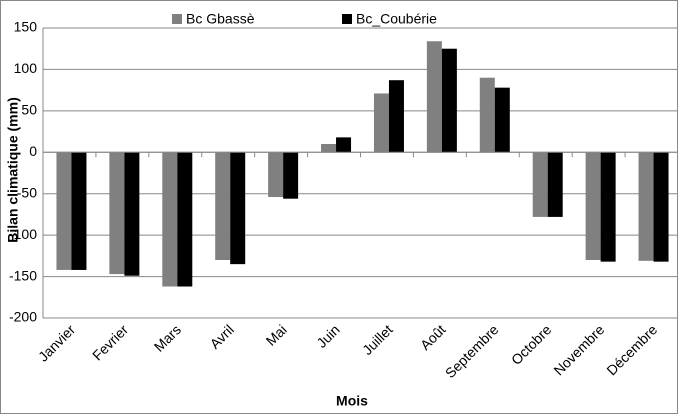 The height and width of the screenshot is (414, 678). Describe the element at coordinates (23, 317) in the screenshot. I see `y-tick-label: -200` at that location.